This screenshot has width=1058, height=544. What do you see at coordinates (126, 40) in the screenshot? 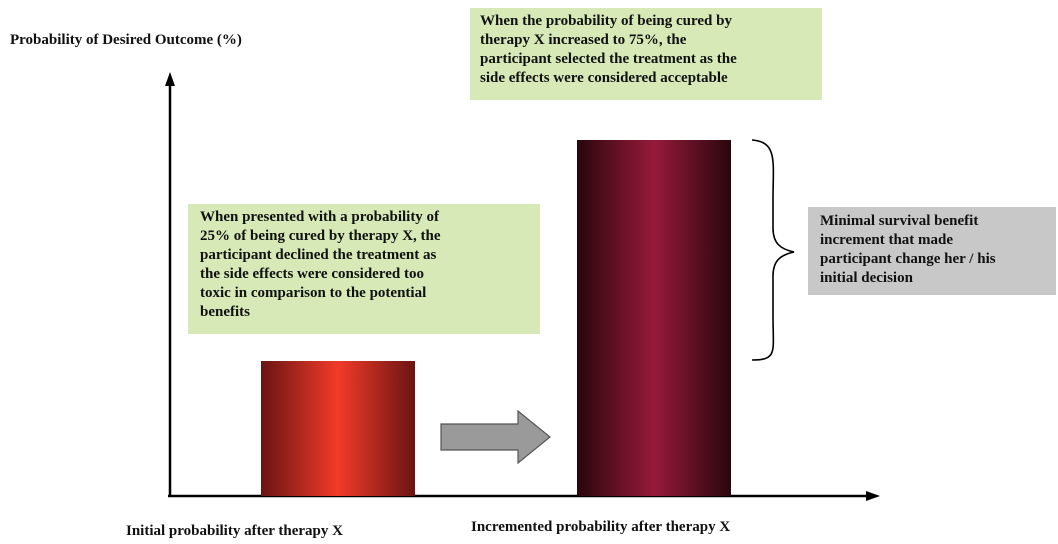
I see `y-axis-label: Probability of Desired Outcome (%)` at bounding box center [126, 40].